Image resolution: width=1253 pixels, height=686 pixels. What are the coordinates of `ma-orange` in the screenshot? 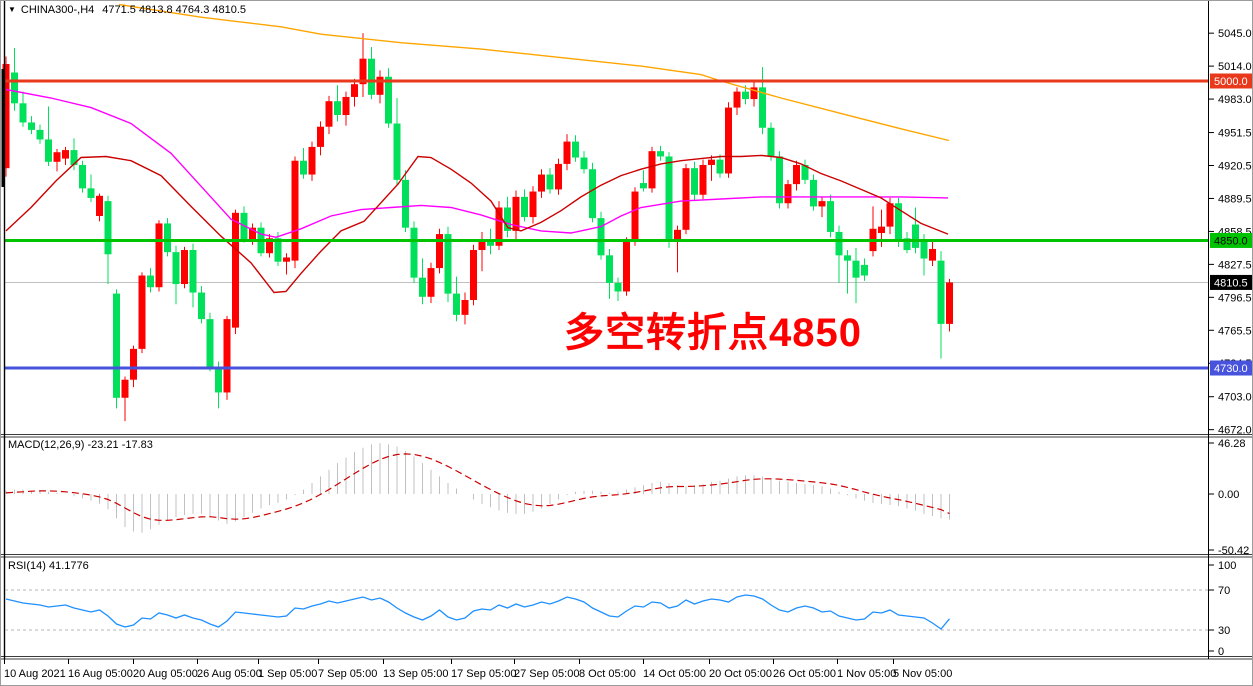 It's located at (534, 72).